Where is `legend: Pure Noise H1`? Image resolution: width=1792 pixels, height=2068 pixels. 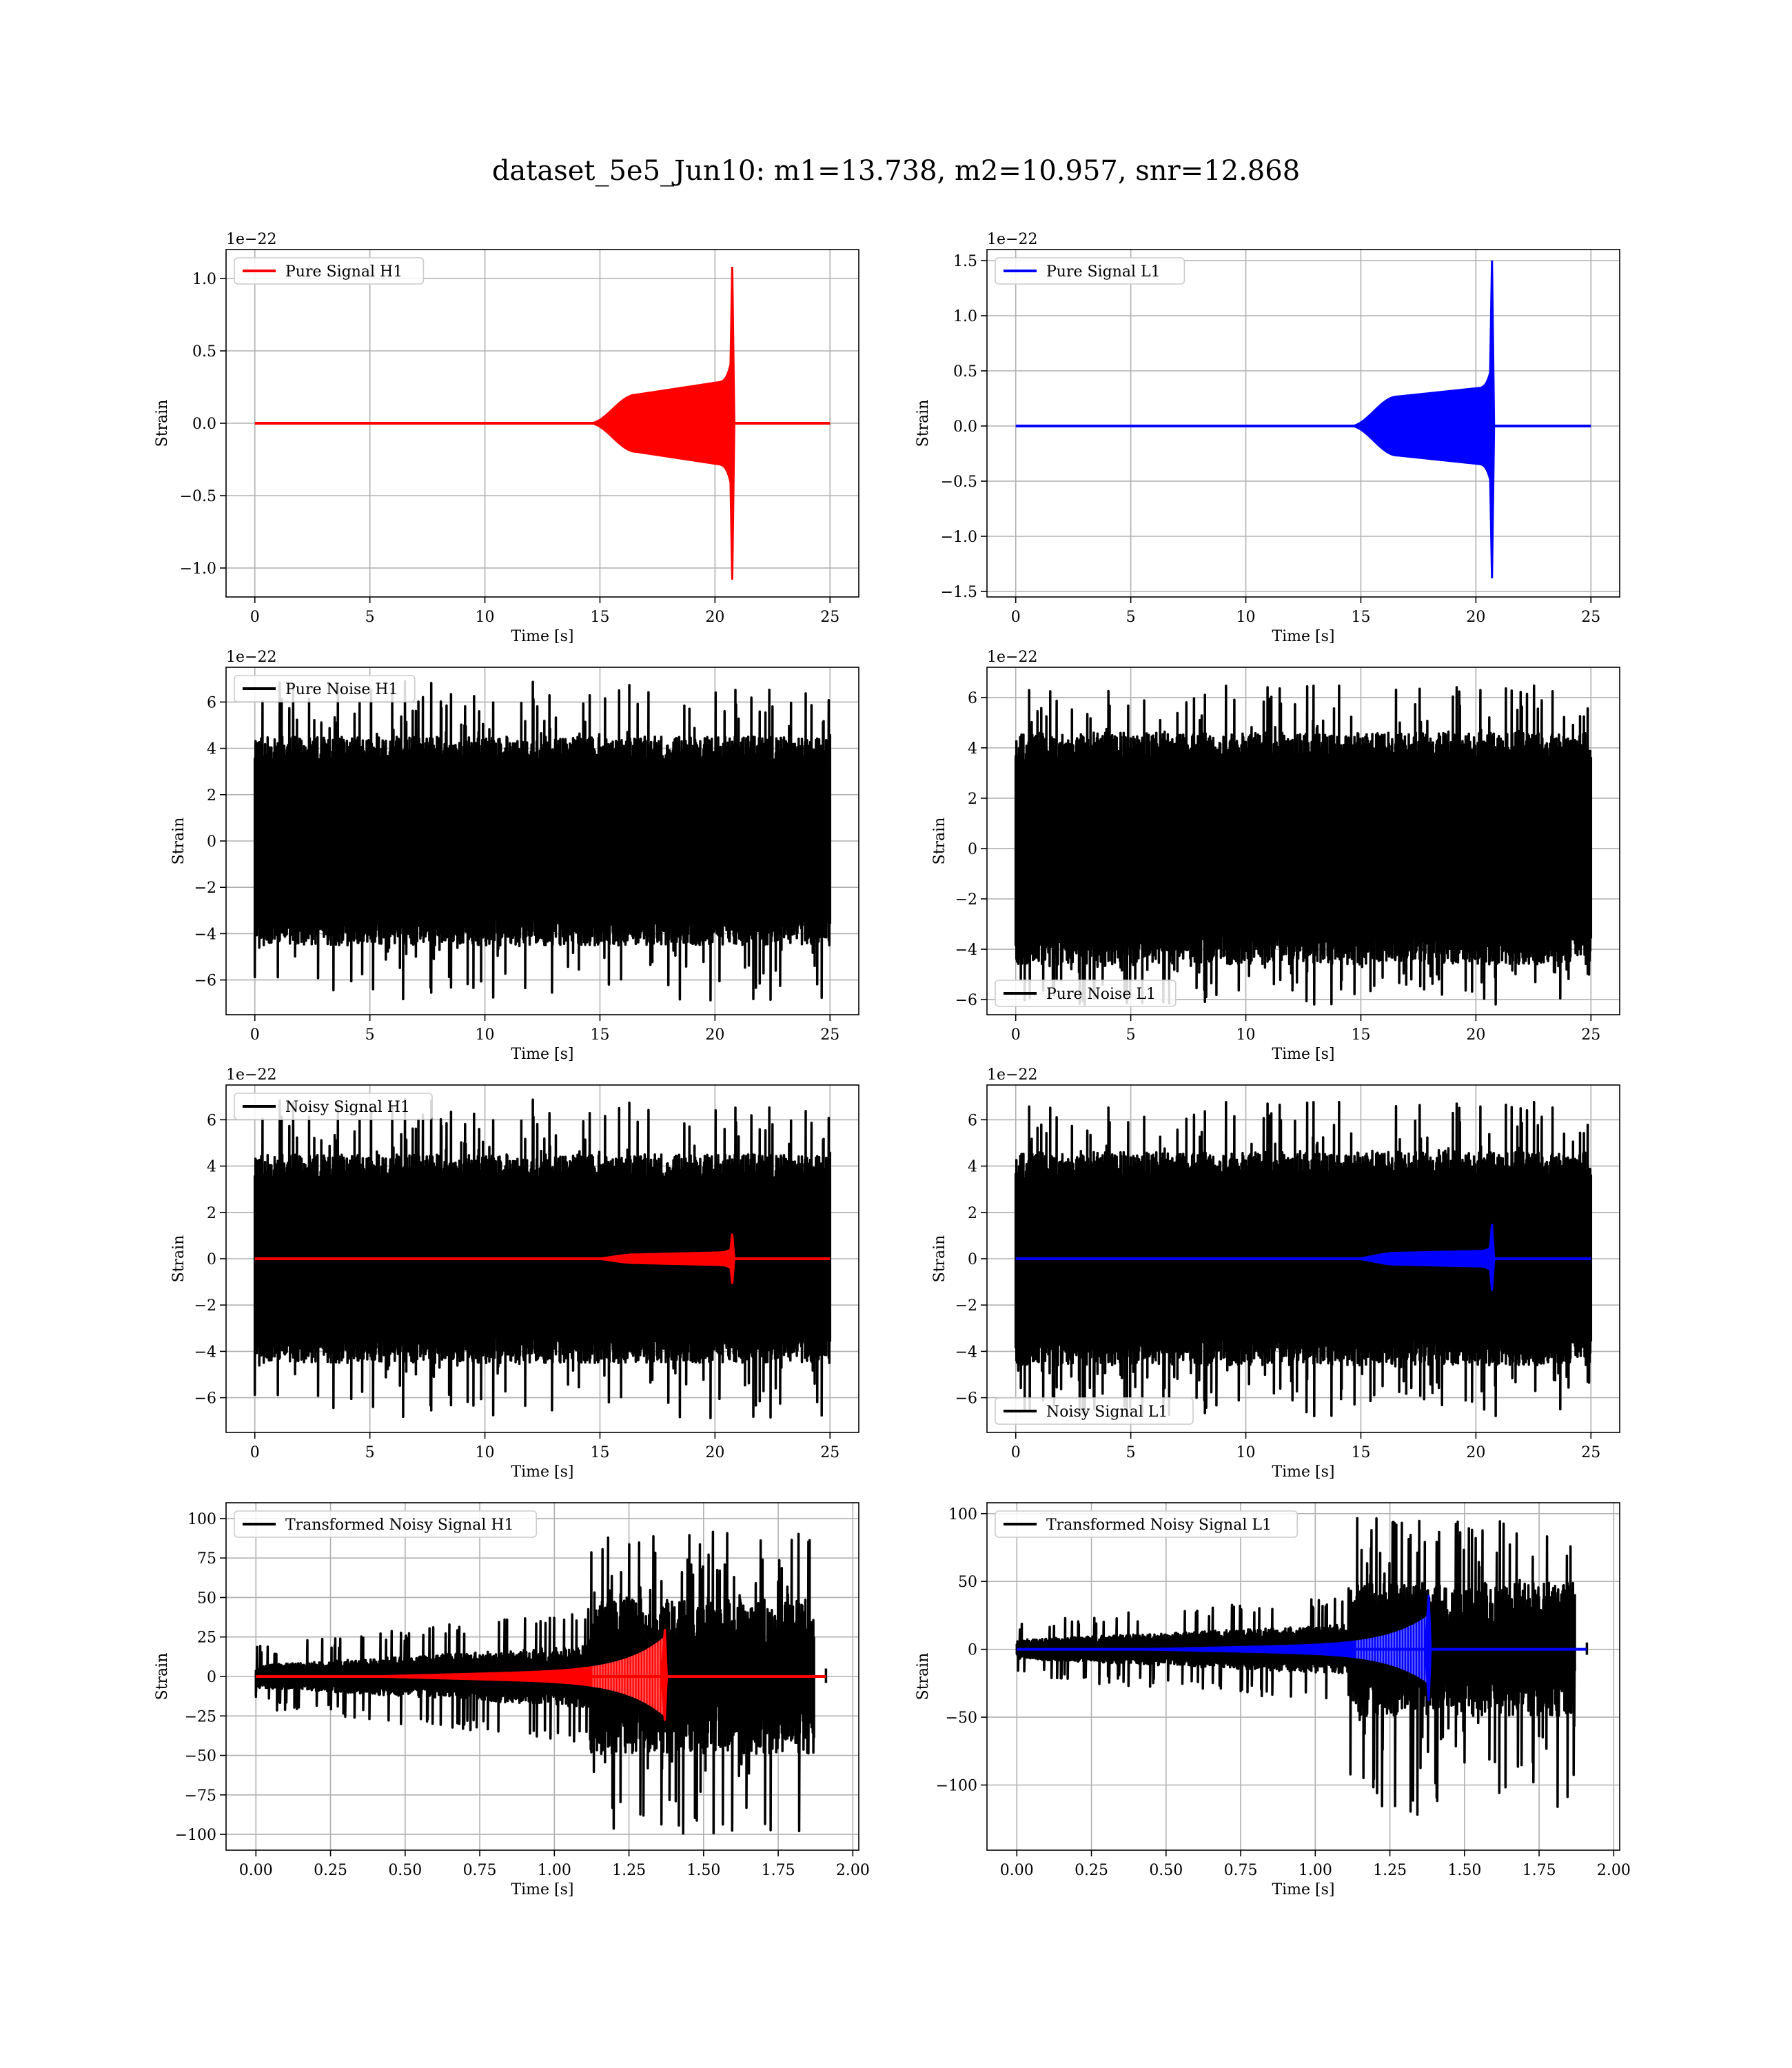
legend: Pure Noise H1 is located at coordinates (325, 688).